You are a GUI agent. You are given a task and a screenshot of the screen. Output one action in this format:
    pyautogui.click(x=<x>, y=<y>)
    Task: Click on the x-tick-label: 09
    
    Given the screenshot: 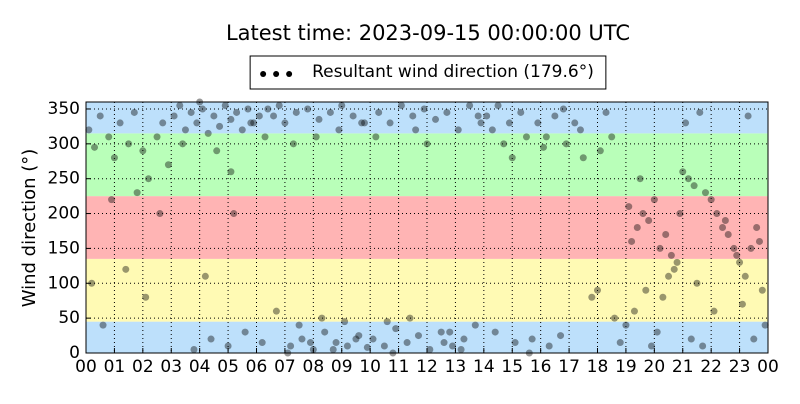 What is the action you would take?
    pyautogui.click(x=342, y=367)
    